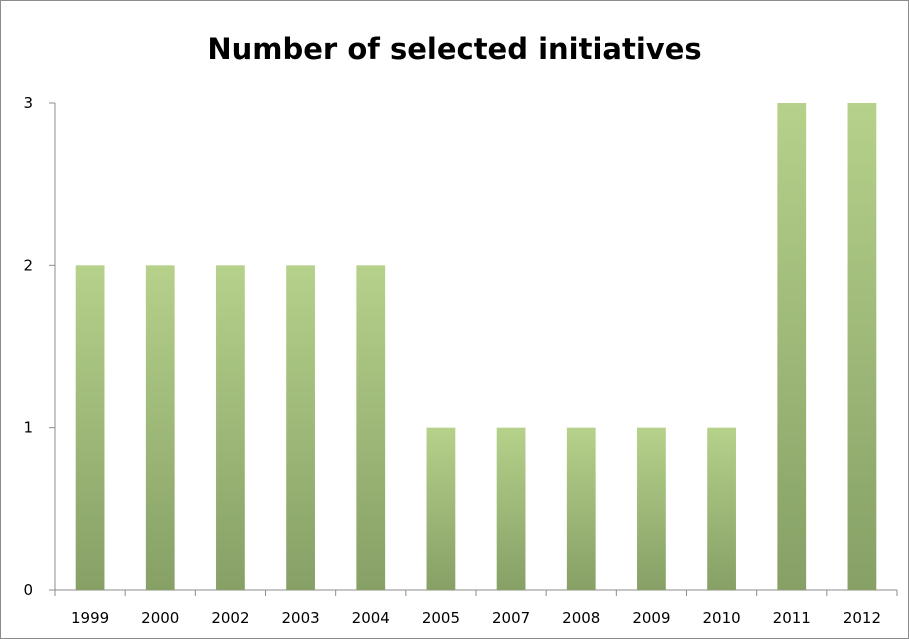 This screenshot has width=909, height=639. I want to click on x-tick-label: 2008, so click(581, 618).